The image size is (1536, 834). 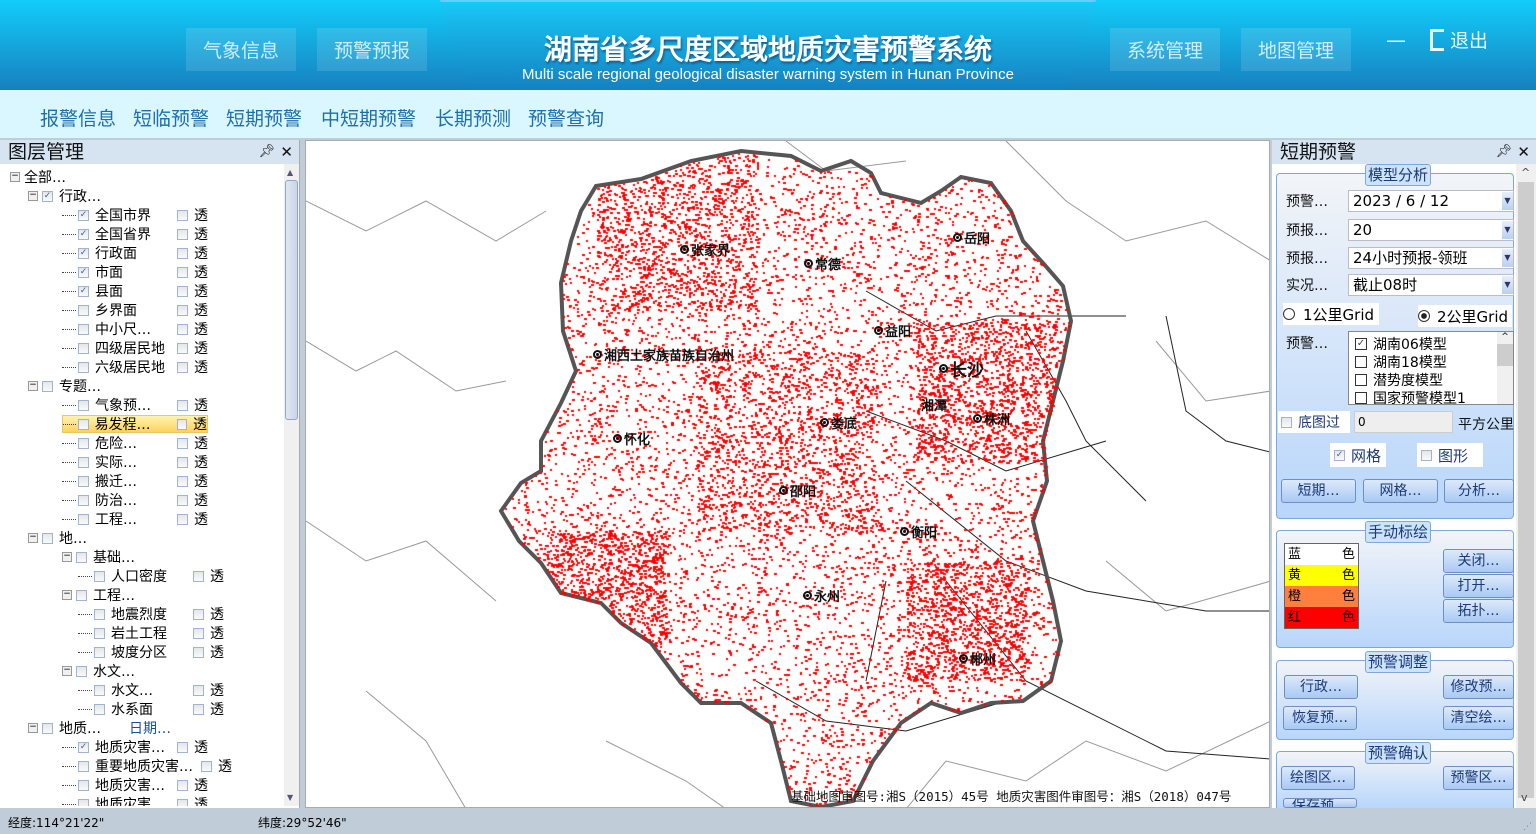 I want to click on layer-tree-item: 中小尺… 透, so click(x=135, y=329).